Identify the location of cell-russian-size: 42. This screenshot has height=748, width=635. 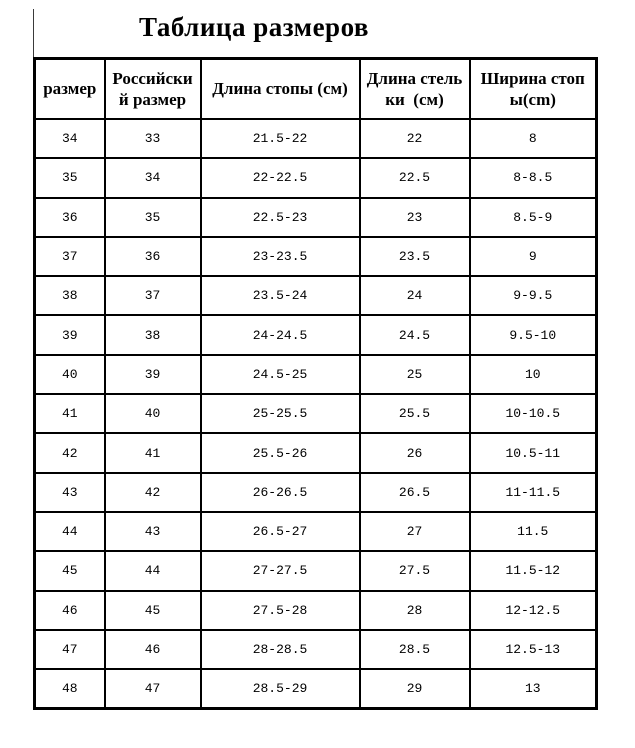
(152, 492).